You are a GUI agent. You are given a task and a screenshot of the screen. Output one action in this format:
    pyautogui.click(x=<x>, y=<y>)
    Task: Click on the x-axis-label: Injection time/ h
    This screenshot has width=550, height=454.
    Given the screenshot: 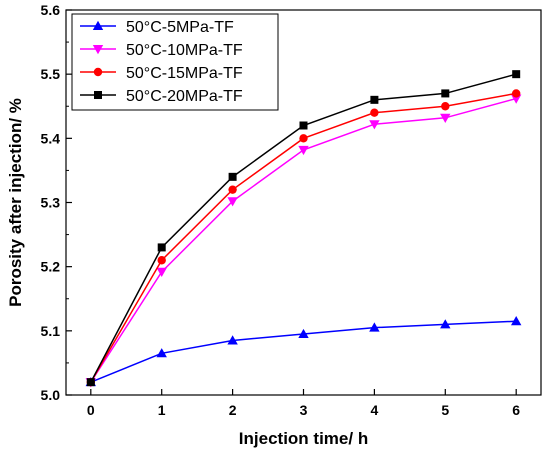 What is the action you would take?
    pyautogui.click(x=303, y=438)
    